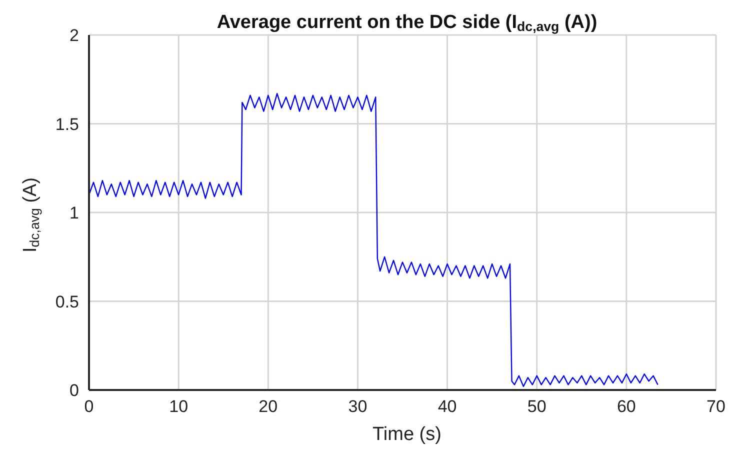 This screenshot has width=736, height=456. I want to click on x-tick-label: 60, so click(626, 406).